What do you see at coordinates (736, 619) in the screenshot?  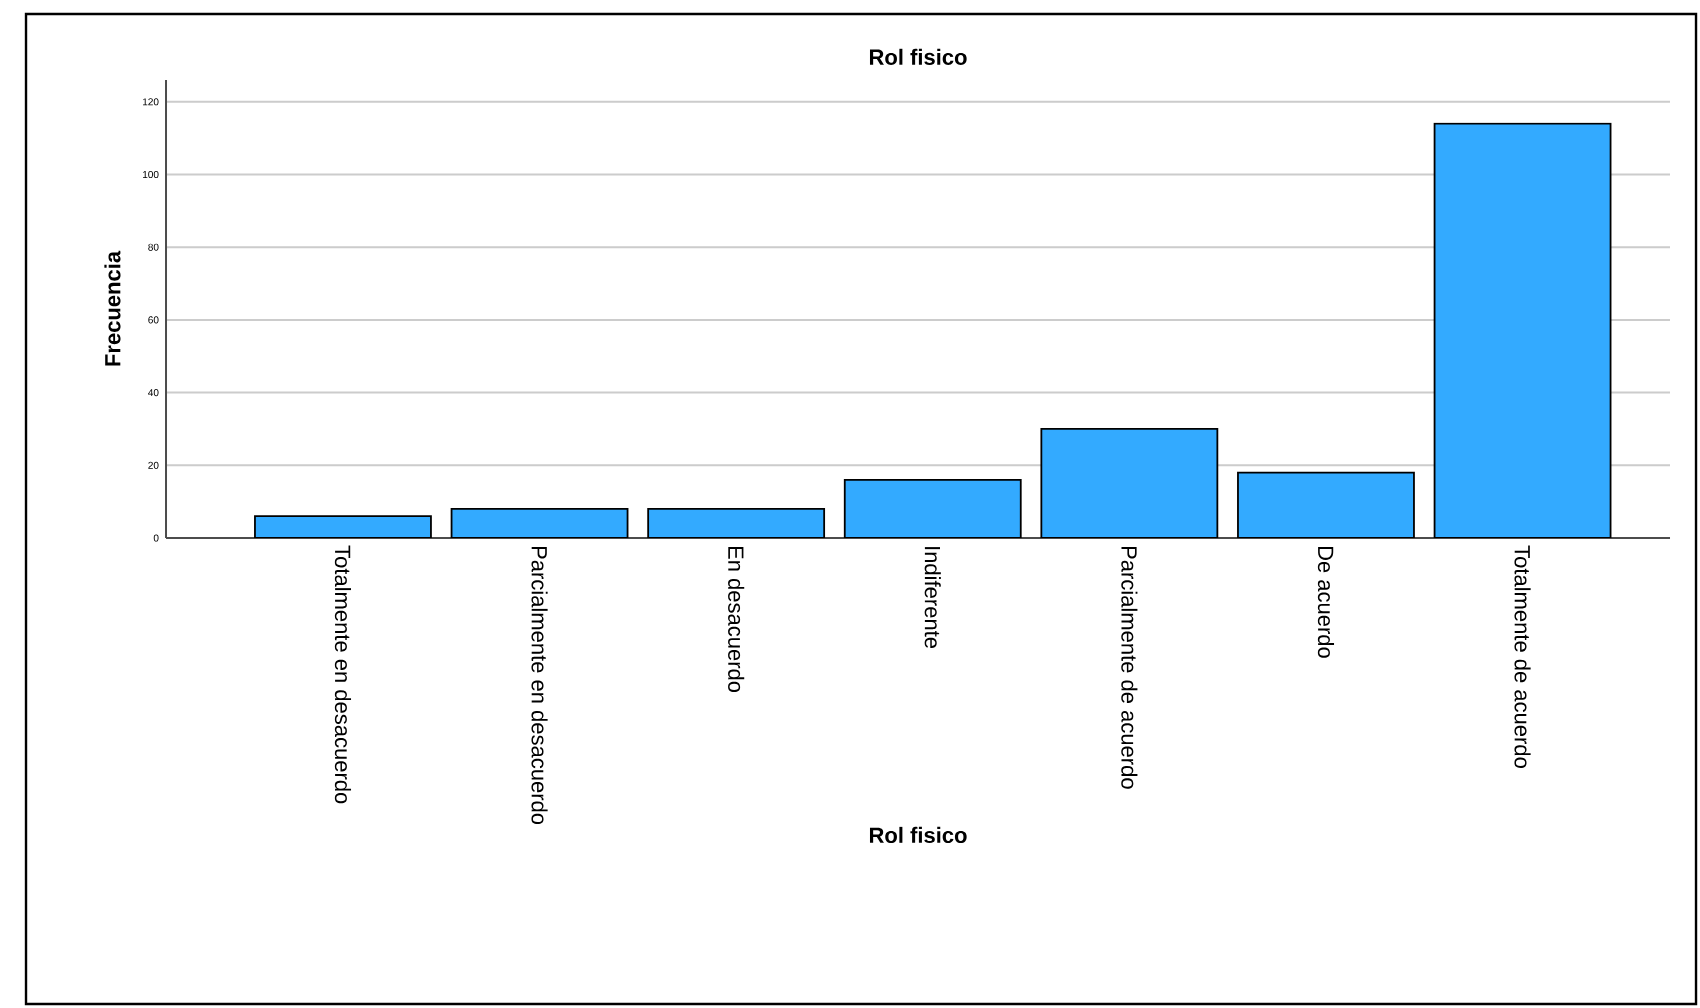 I see `x-tick-label: En desacuerdo` at bounding box center [736, 619].